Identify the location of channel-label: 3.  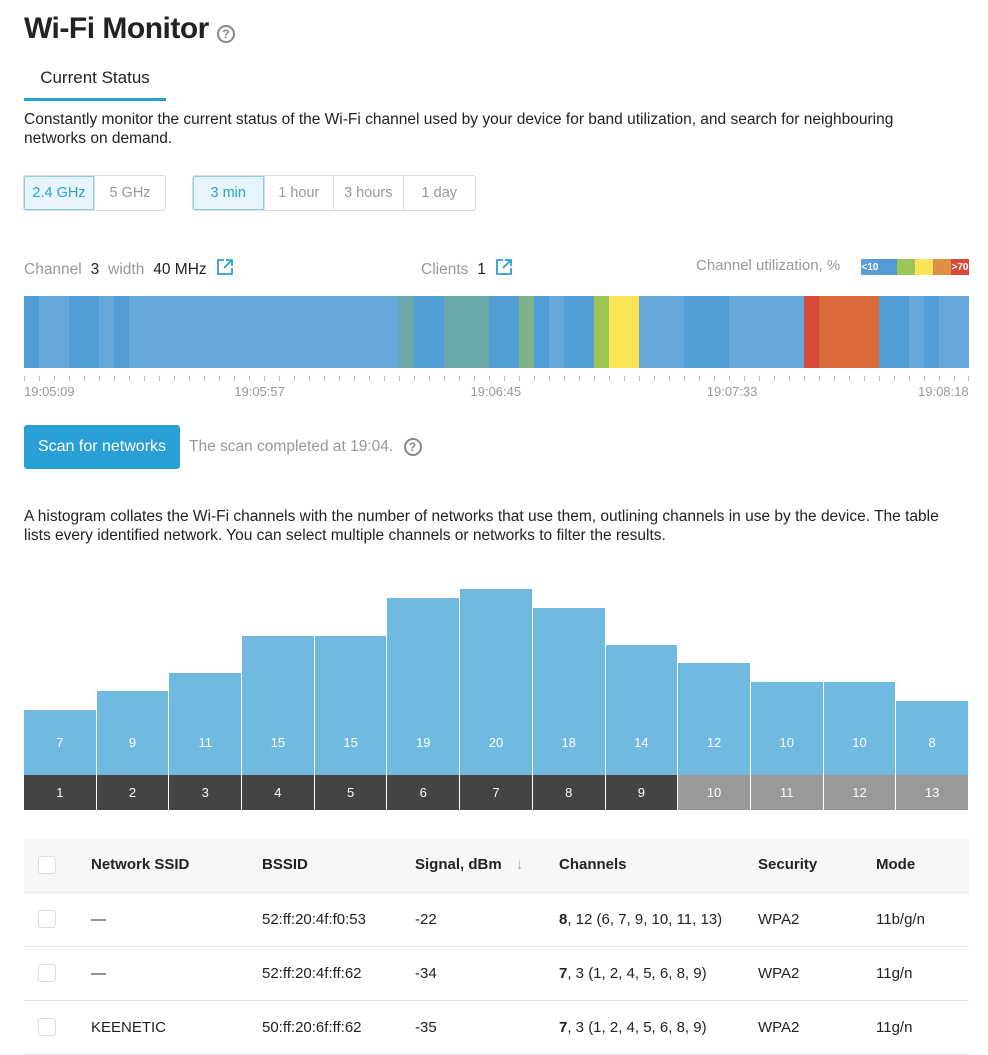
(205, 792).